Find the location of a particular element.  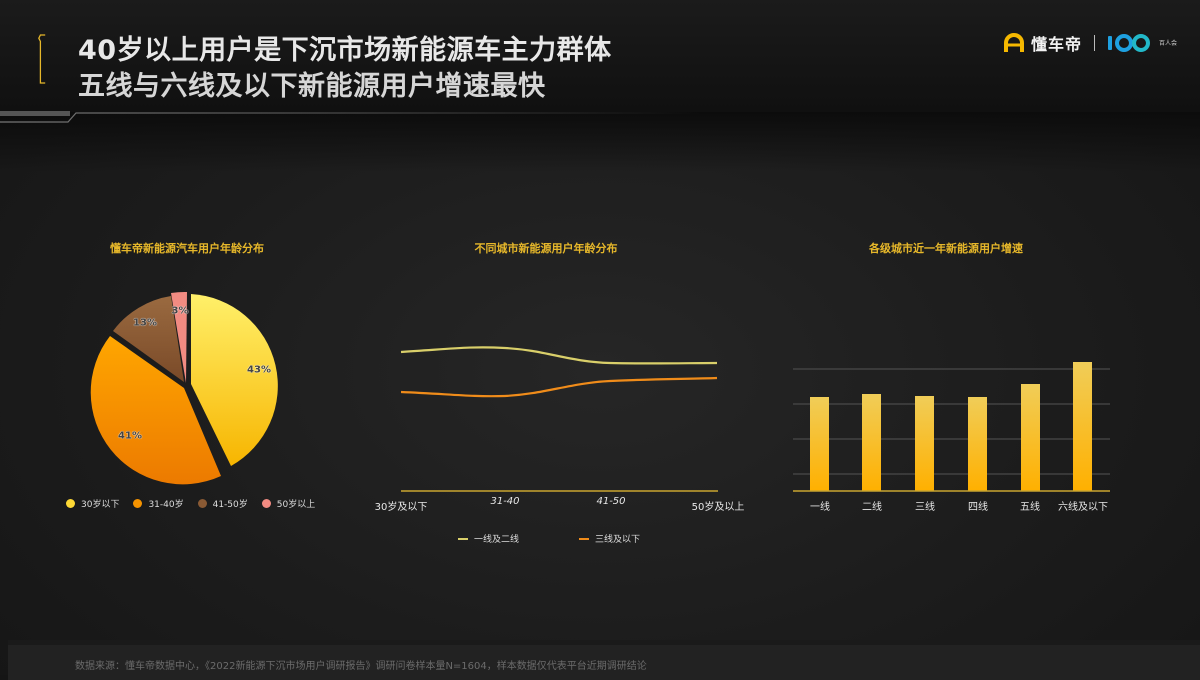

bar-tier4 is located at coordinates (977, 444).